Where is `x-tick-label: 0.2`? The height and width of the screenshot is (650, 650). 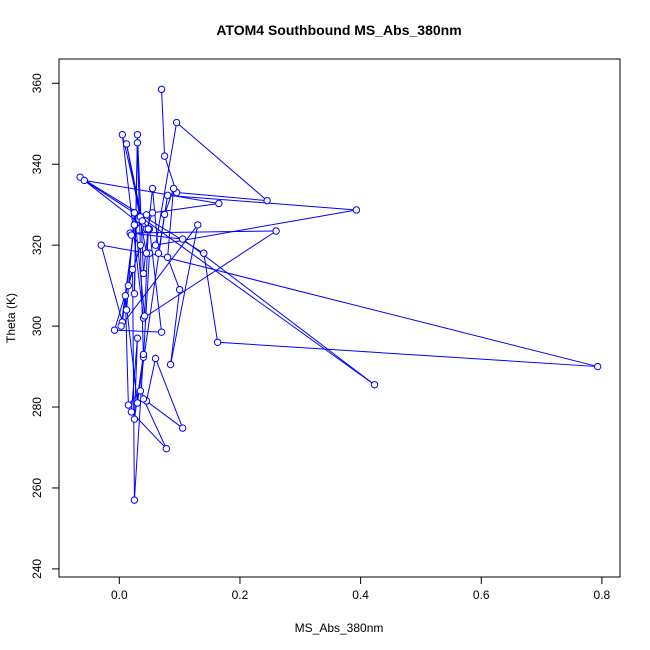 x-tick-label: 0.2 is located at coordinates (240, 595).